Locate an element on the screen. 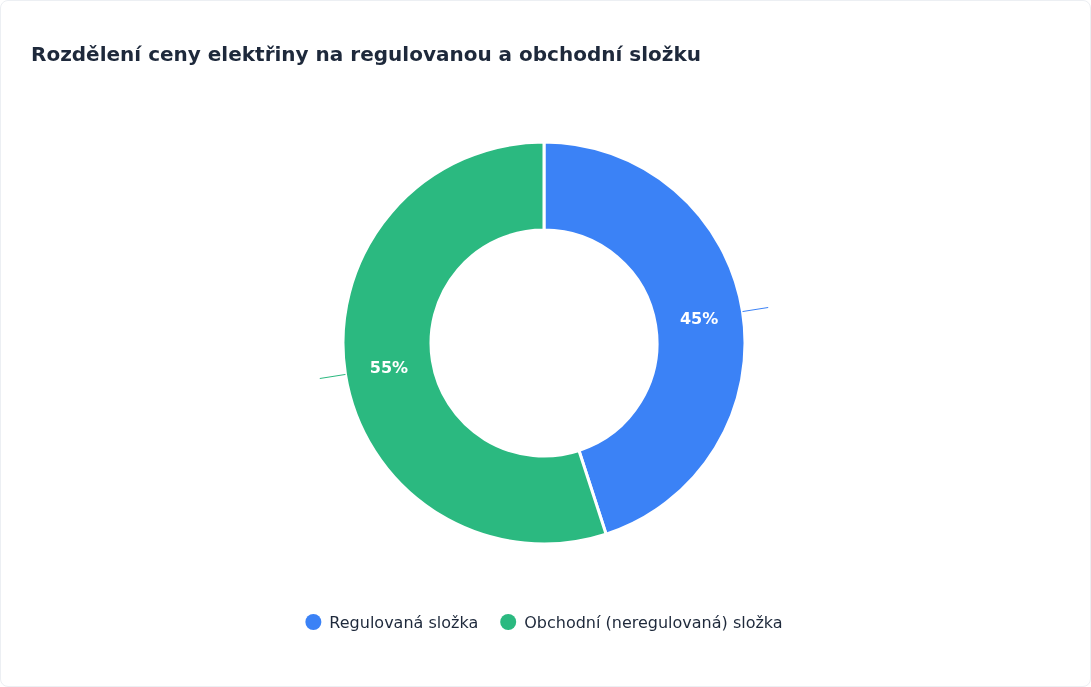  data-label: 55% is located at coordinates (389, 368).